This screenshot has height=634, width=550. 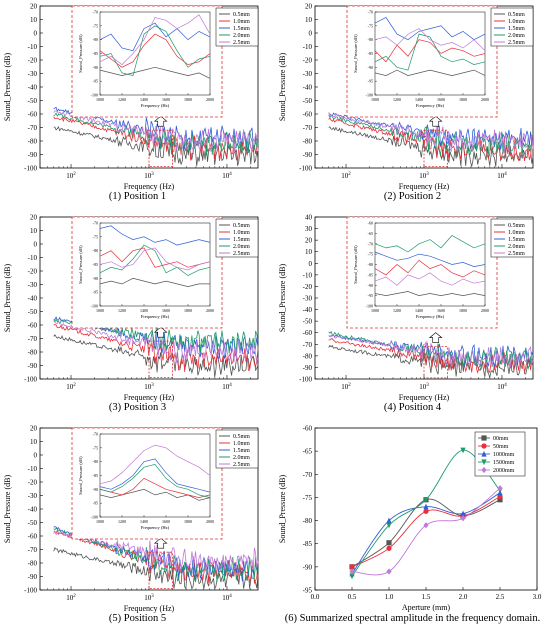 I want to click on panel-caption: (2) Position 2, so click(x=412, y=196).